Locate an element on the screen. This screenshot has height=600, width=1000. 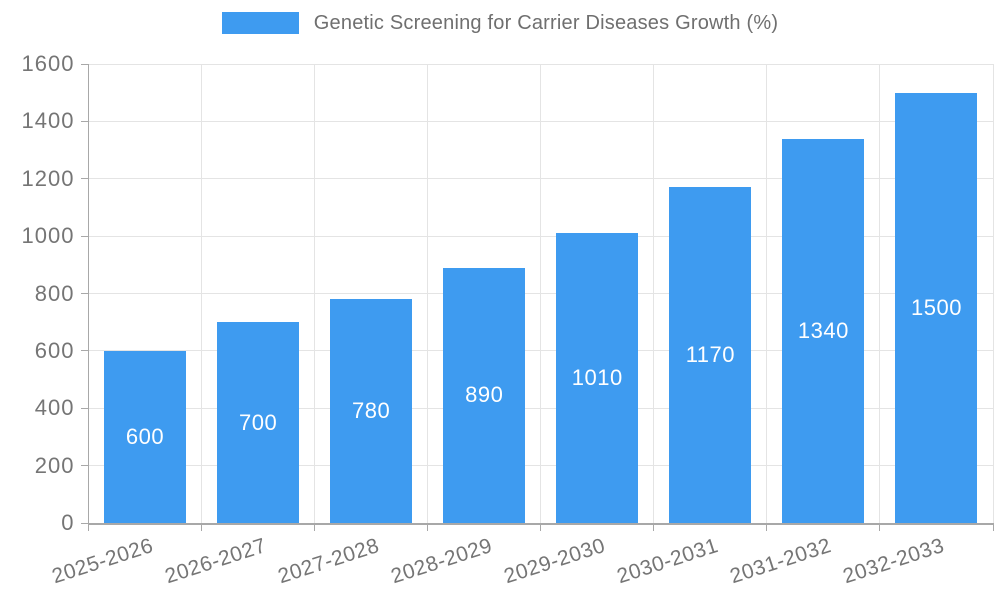
y-axis-line is located at coordinates (88, 293).